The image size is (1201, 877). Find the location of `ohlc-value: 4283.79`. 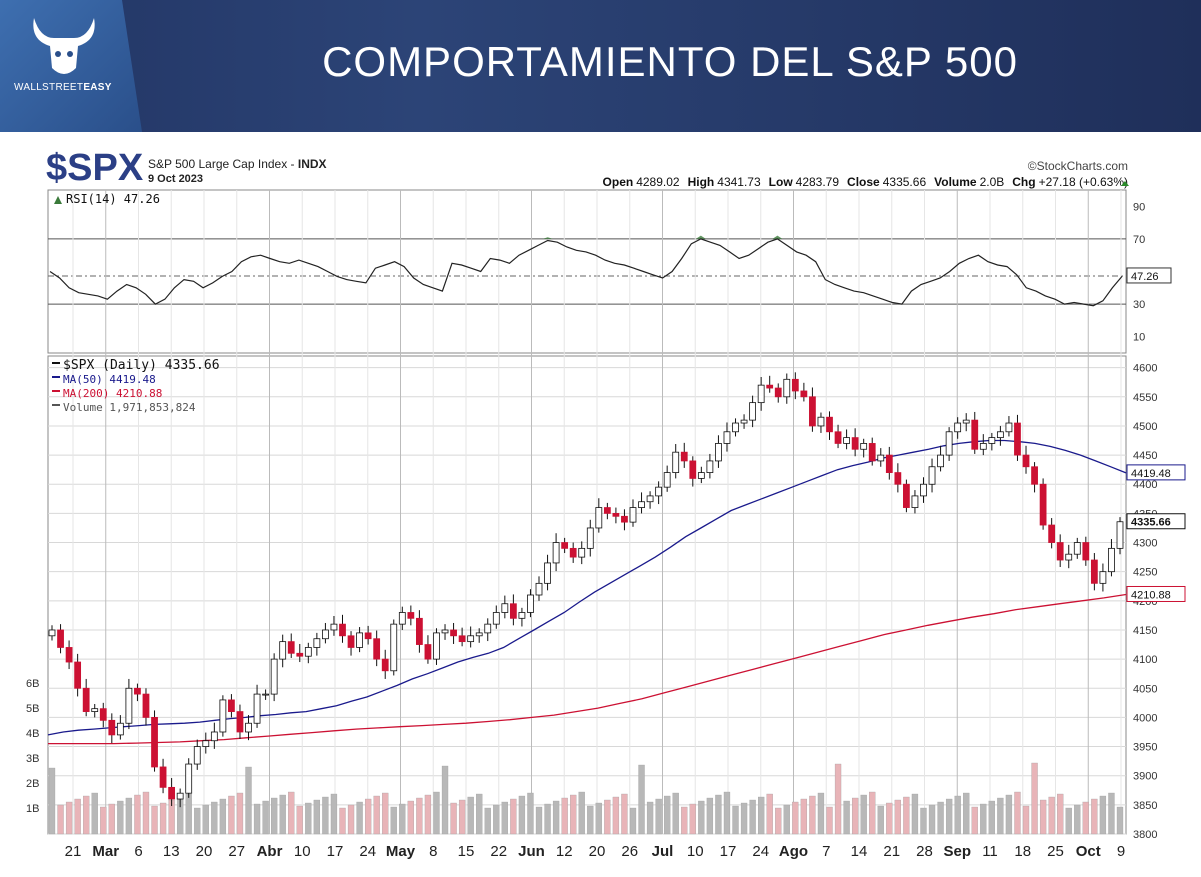

ohlc-value: 4283.79 is located at coordinates (818, 182).